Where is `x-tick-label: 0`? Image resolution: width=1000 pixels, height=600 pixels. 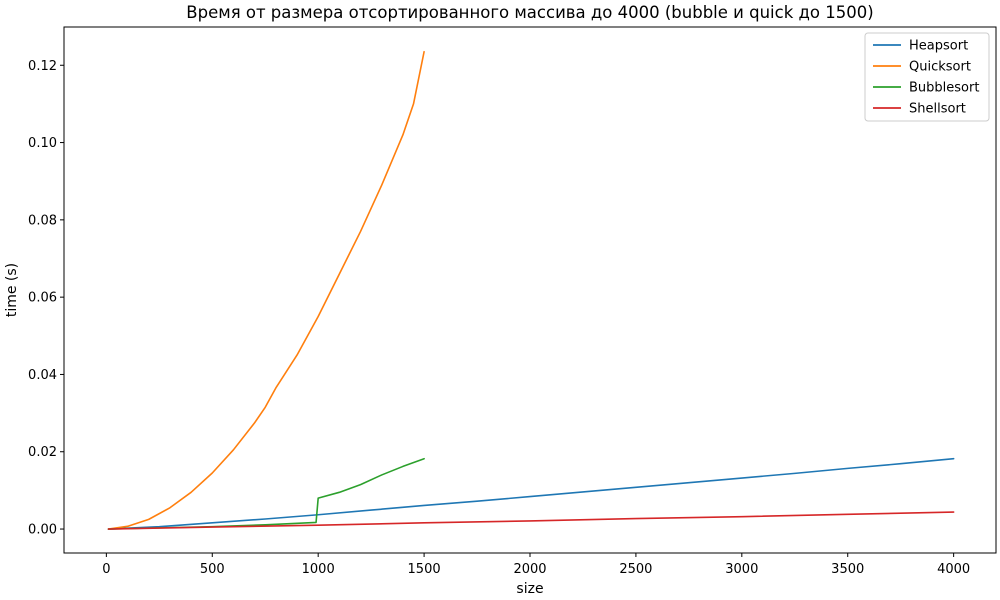
x-tick-label: 0 is located at coordinates (106, 569).